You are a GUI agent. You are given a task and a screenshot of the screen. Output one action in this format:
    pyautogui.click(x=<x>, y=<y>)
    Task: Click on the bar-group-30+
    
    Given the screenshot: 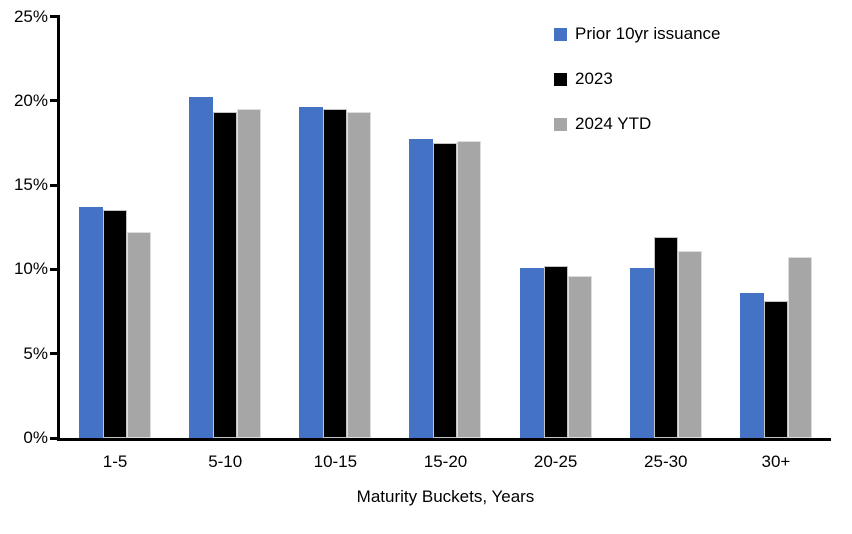 What is the action you would take?
    pyautogui.click(x=776, y=227)
    